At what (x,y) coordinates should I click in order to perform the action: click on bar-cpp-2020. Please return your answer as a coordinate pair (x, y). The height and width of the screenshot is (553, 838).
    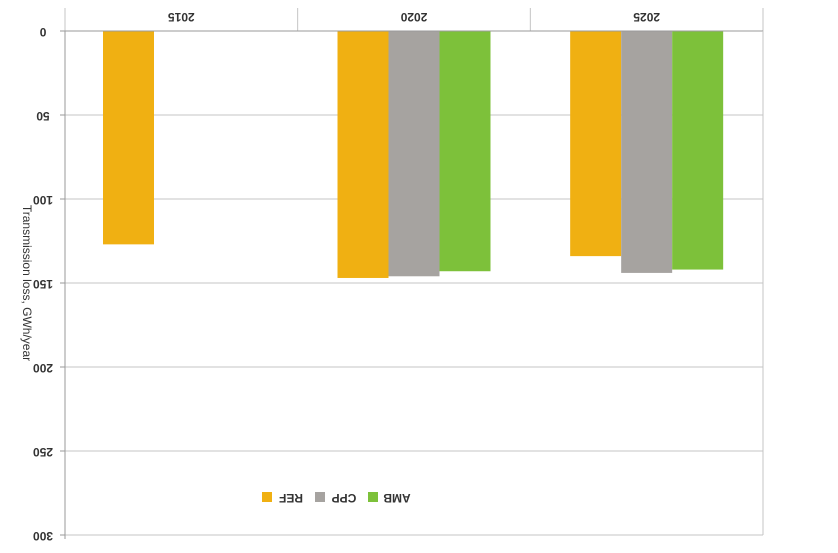
    Looking at the image, I should click on (414, 154).